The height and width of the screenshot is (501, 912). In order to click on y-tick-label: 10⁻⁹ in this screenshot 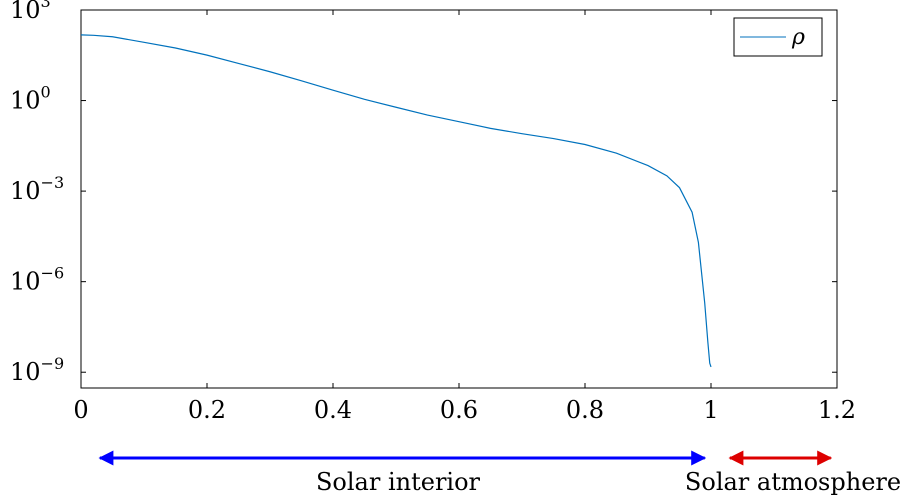, I will do `click(37, 370)`.